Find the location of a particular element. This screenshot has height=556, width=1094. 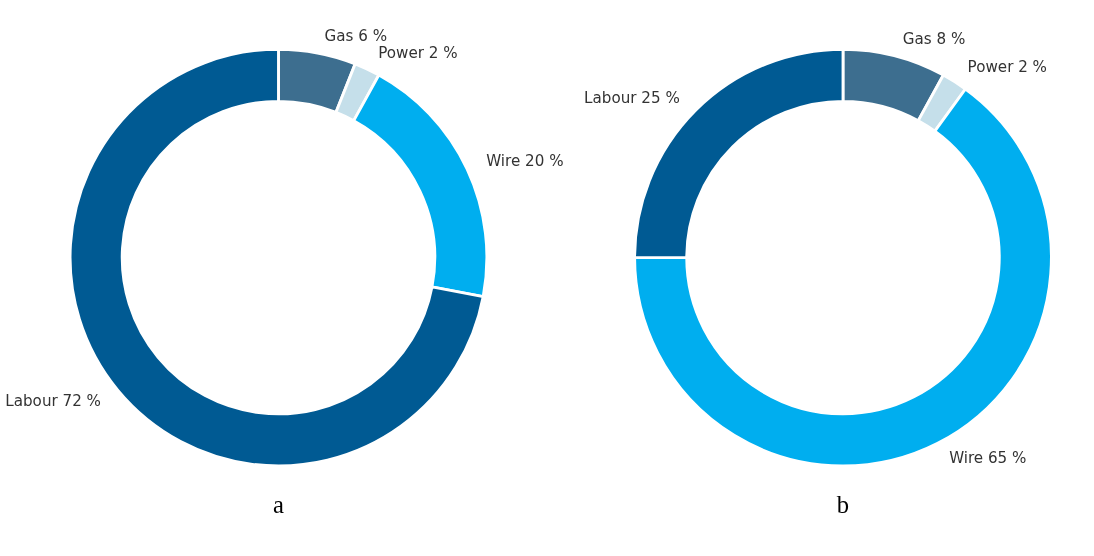

slice-label: Wire 65 % is located at coordinates (988, 458).